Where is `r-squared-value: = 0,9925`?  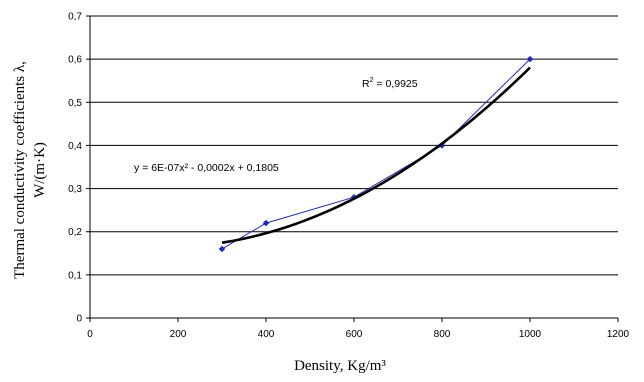 r-squared-value: = 0,9925 is located at coordinates (396, 84).